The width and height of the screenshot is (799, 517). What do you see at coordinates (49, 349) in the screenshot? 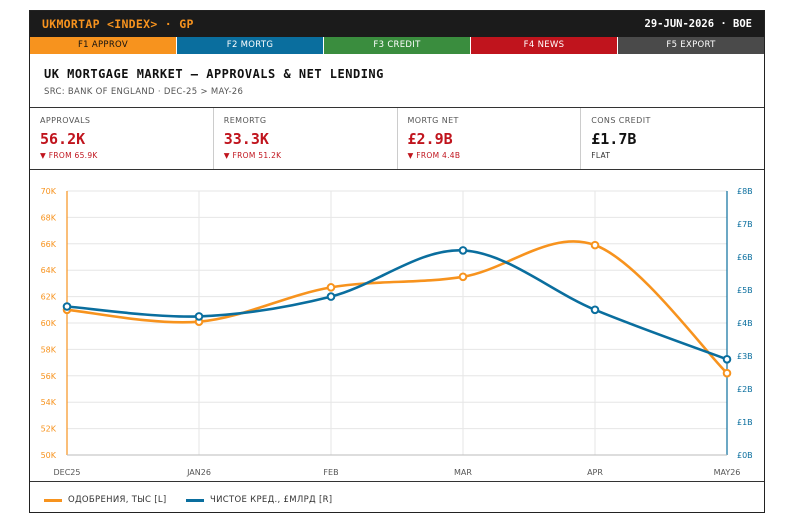
I see `y-left-tick-label: 58K` at bounding box center [49, 349].